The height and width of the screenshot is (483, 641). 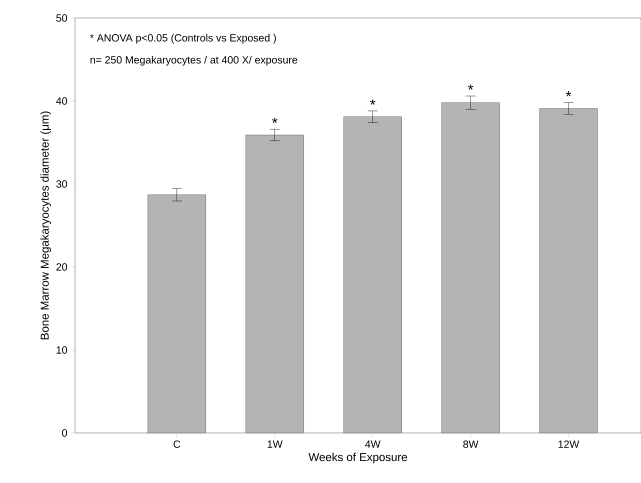 I want to click on y-tick-label: 30, so click(x=62, y=184).